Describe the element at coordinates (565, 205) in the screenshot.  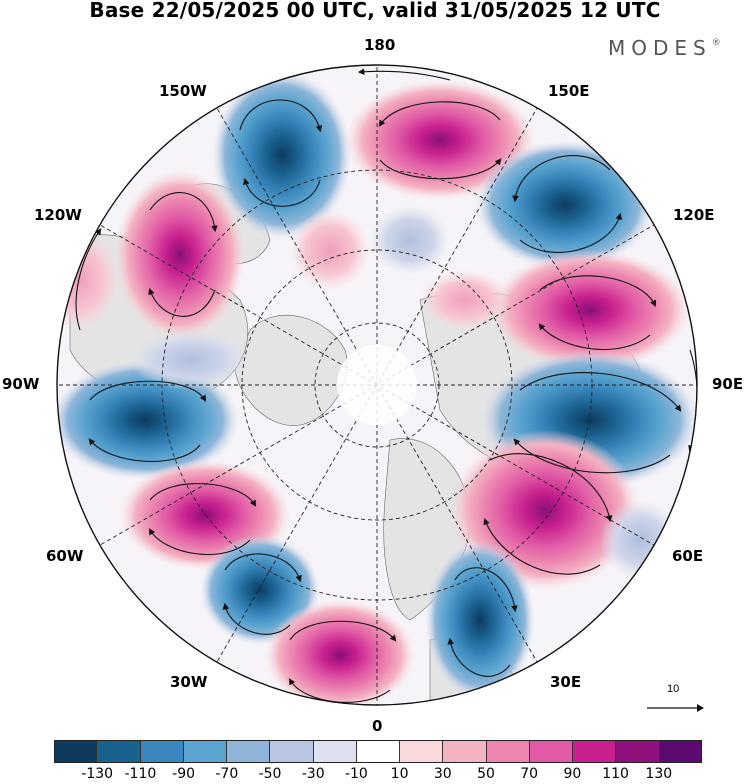
I see `anomaly-negative-nne` at that location.